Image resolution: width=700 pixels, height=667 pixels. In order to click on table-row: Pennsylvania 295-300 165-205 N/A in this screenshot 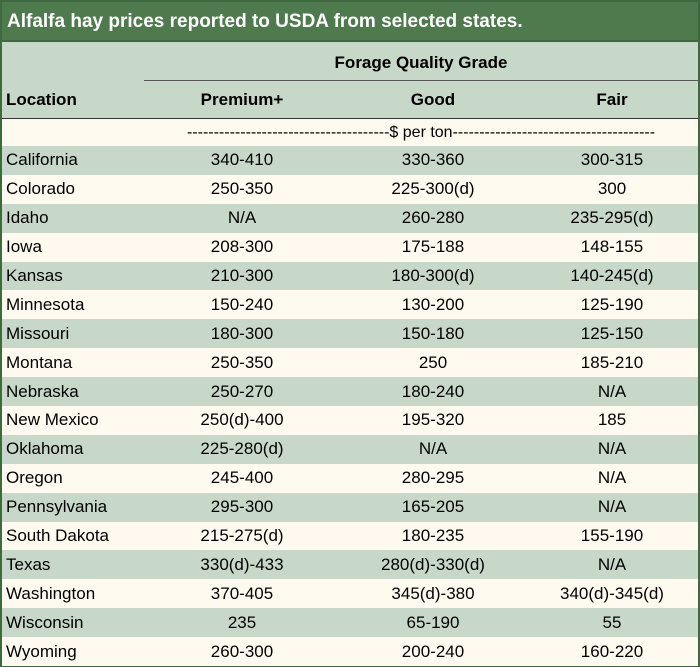, I will do `click(350, 507)`.